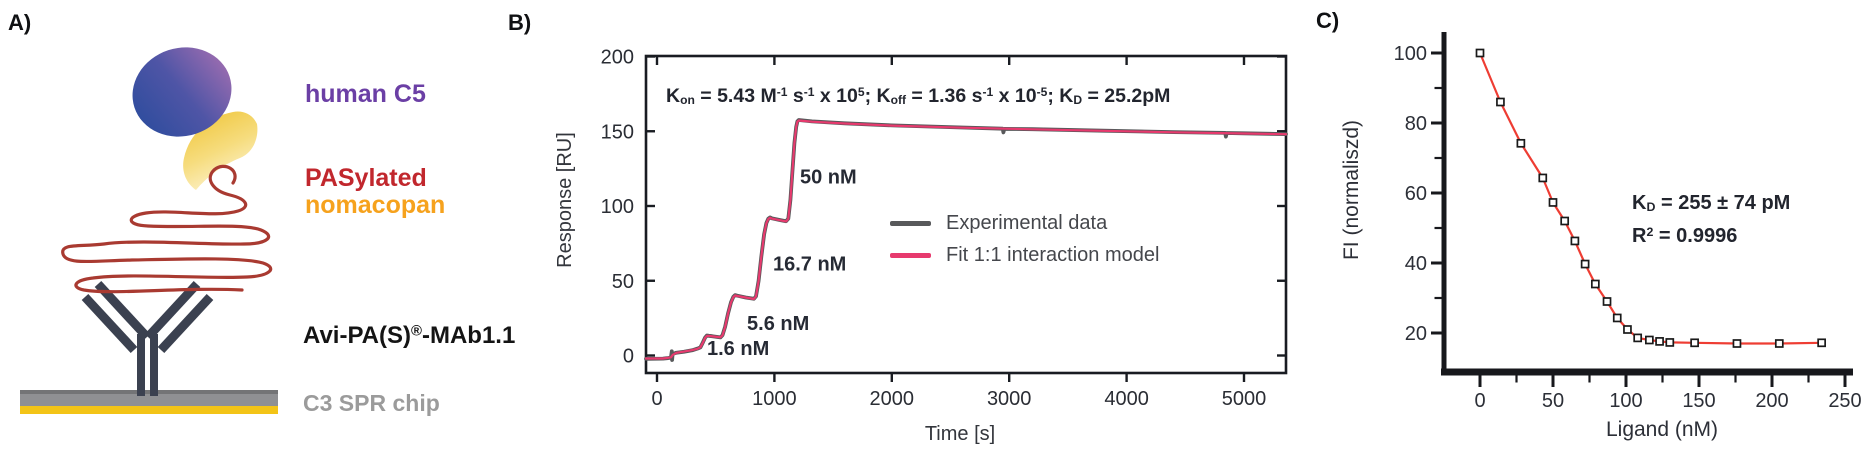 The height and width of the screenshot is (456, 1865). I want to click on x-tick-label: 3000, so click(1009, 399).